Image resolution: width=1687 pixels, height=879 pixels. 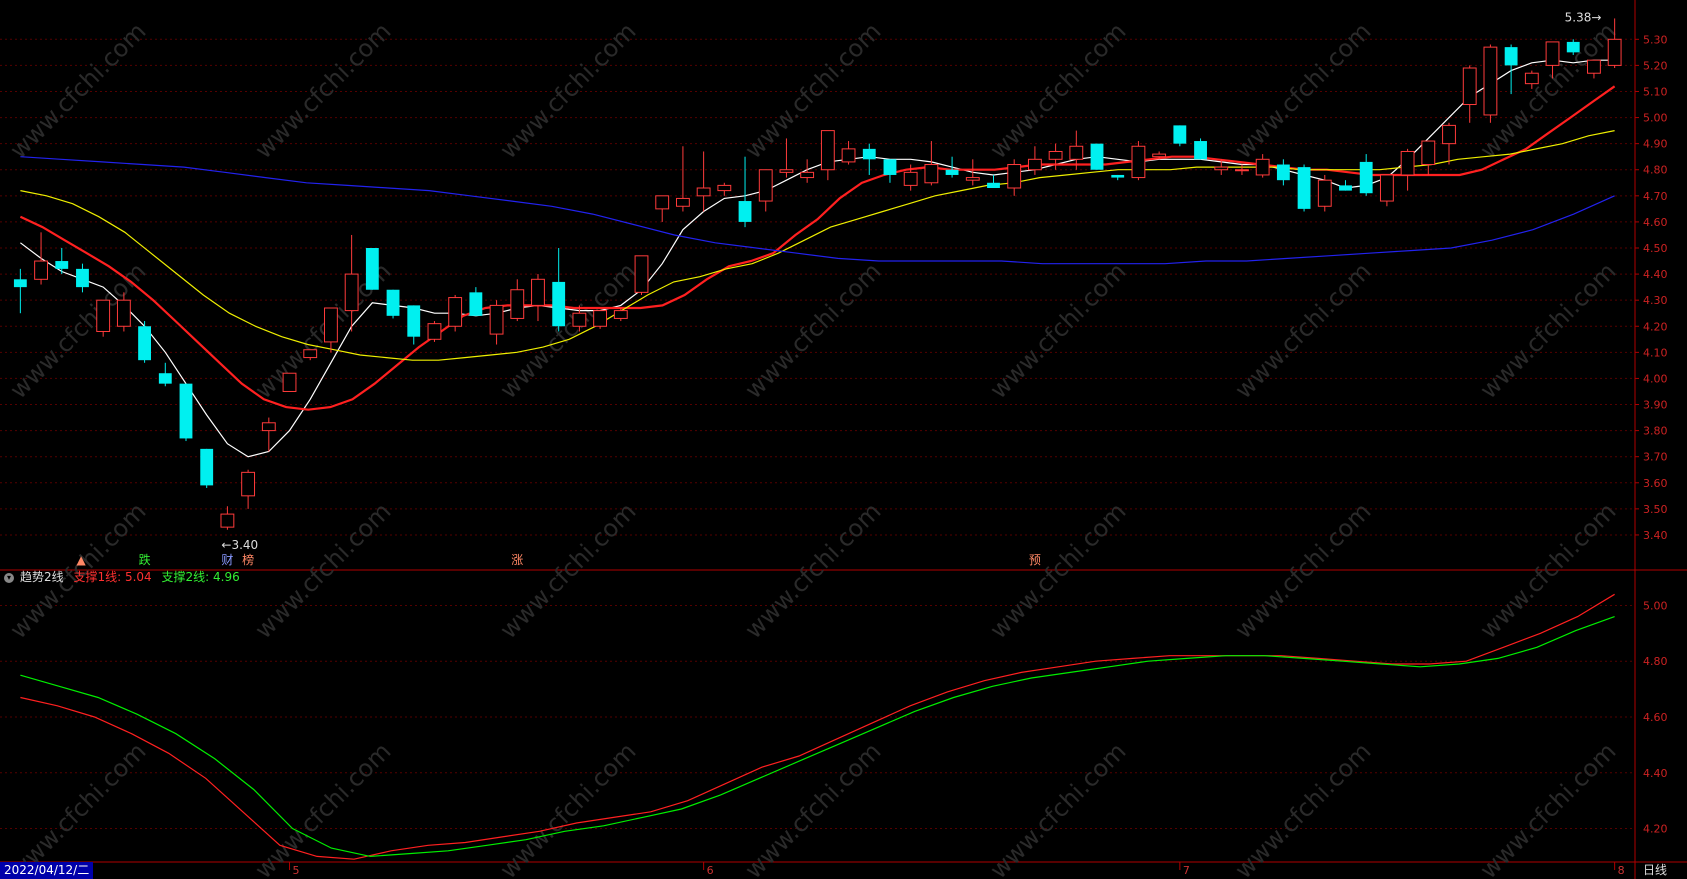 What do you see at coordinates (1655, 405) in the screenshot?
I see `y-tick-label: 3.90` at bounding box center [1655, 405].